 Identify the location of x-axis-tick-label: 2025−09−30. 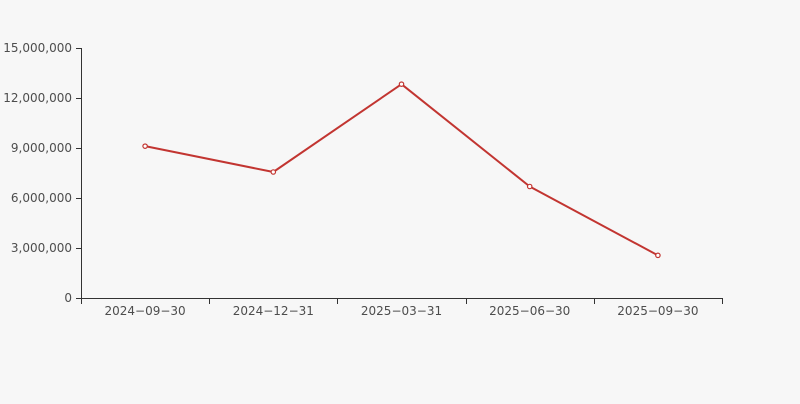
(657, 311).